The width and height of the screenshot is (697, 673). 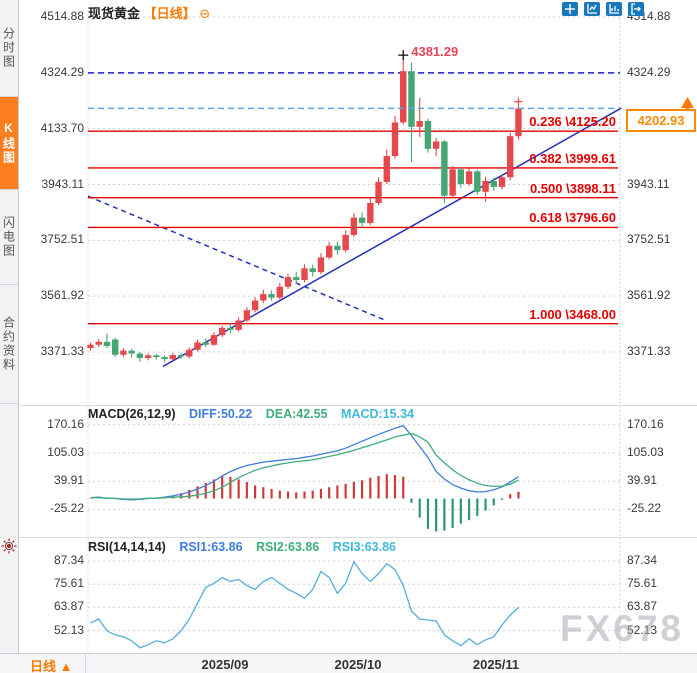 What do you see at coordinates (614, 9) in the screenshot?
I see `axis-fit-icon` at bounding box center [614, 9].